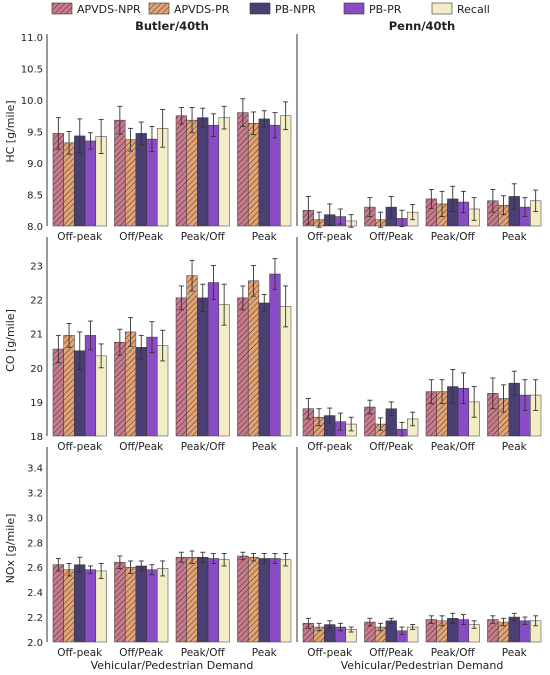  I want to click on y-tick-label: 22, so click(36, 301).